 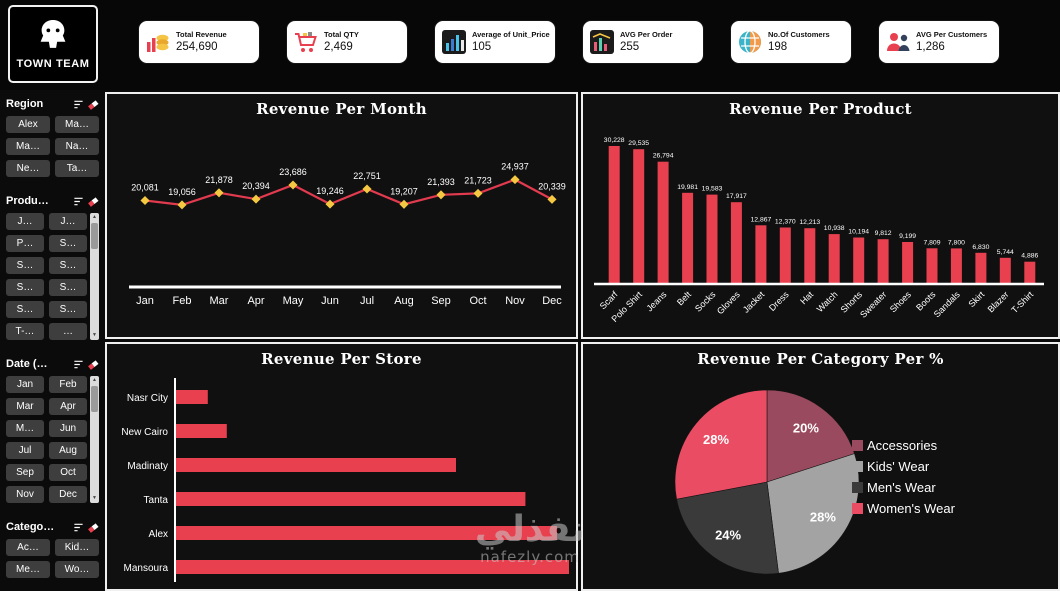 What do you see at coordinates (911, 508) in the screenshot?
I see `legend-label: Women's Wear` at bounding box center [911, 508].